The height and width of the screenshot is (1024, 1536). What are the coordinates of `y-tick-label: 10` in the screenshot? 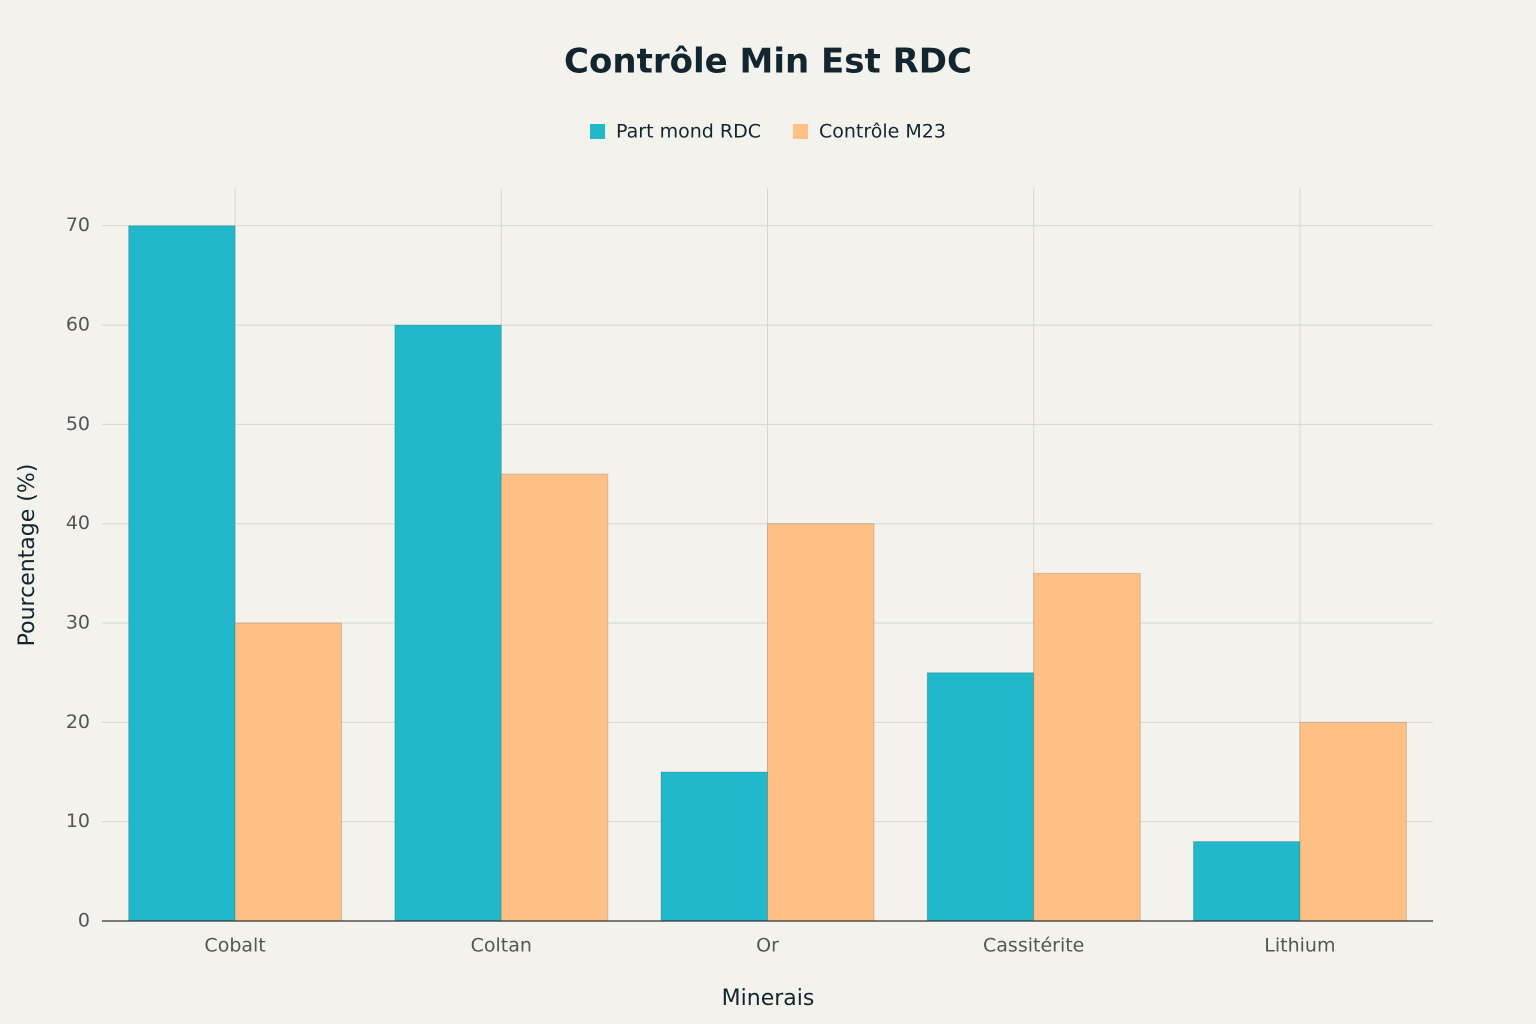 It's located at (78, 821).